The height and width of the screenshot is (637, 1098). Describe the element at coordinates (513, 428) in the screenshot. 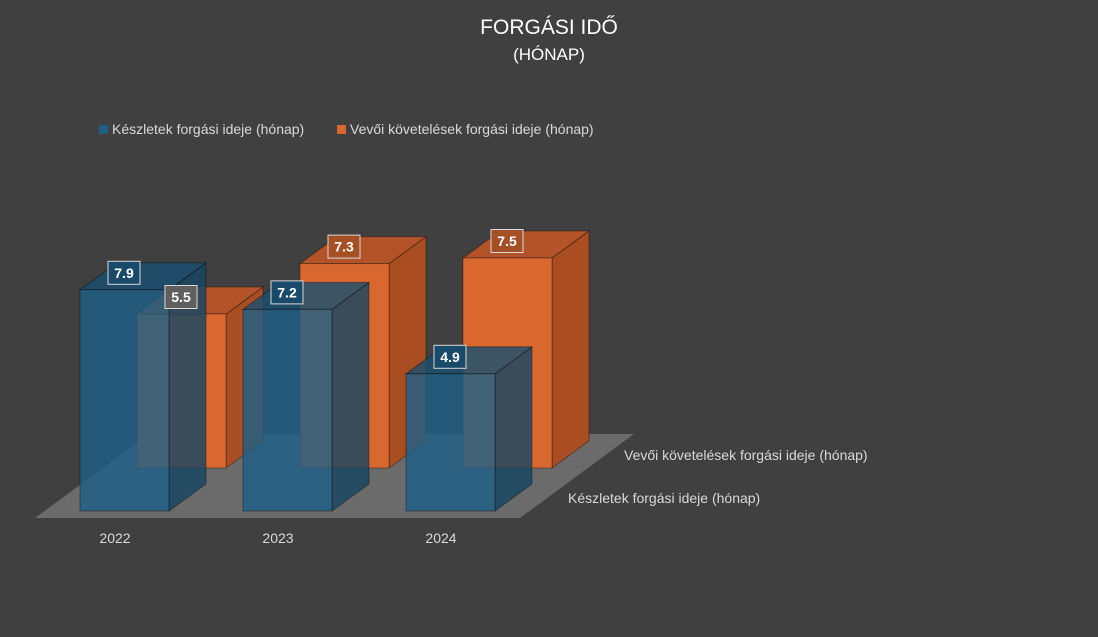

I see `bar-s1-2024-side` at that location.